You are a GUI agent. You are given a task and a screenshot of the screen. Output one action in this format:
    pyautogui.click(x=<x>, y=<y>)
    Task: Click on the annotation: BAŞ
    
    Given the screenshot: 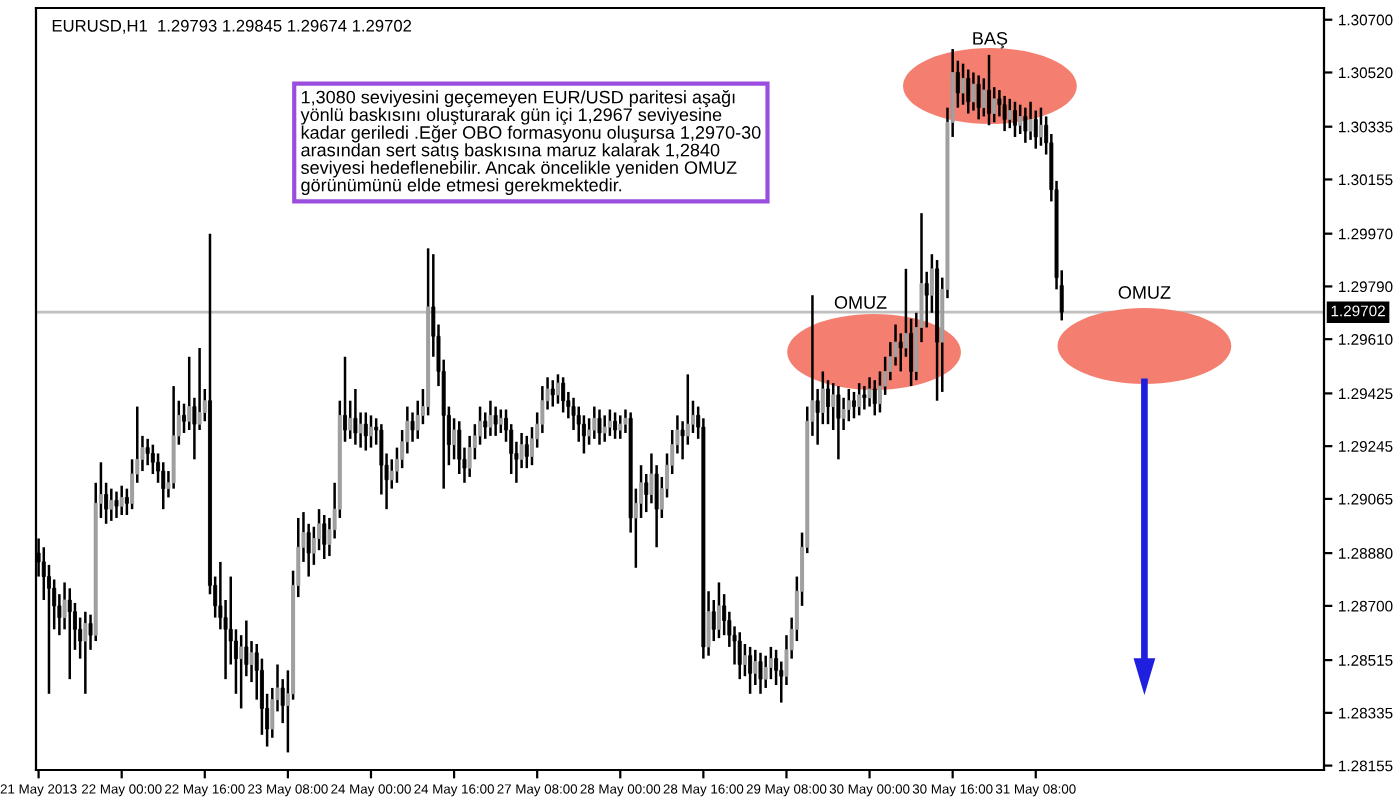 What is the action you would take?
    pyautogui.click(x=990, y=40)
    